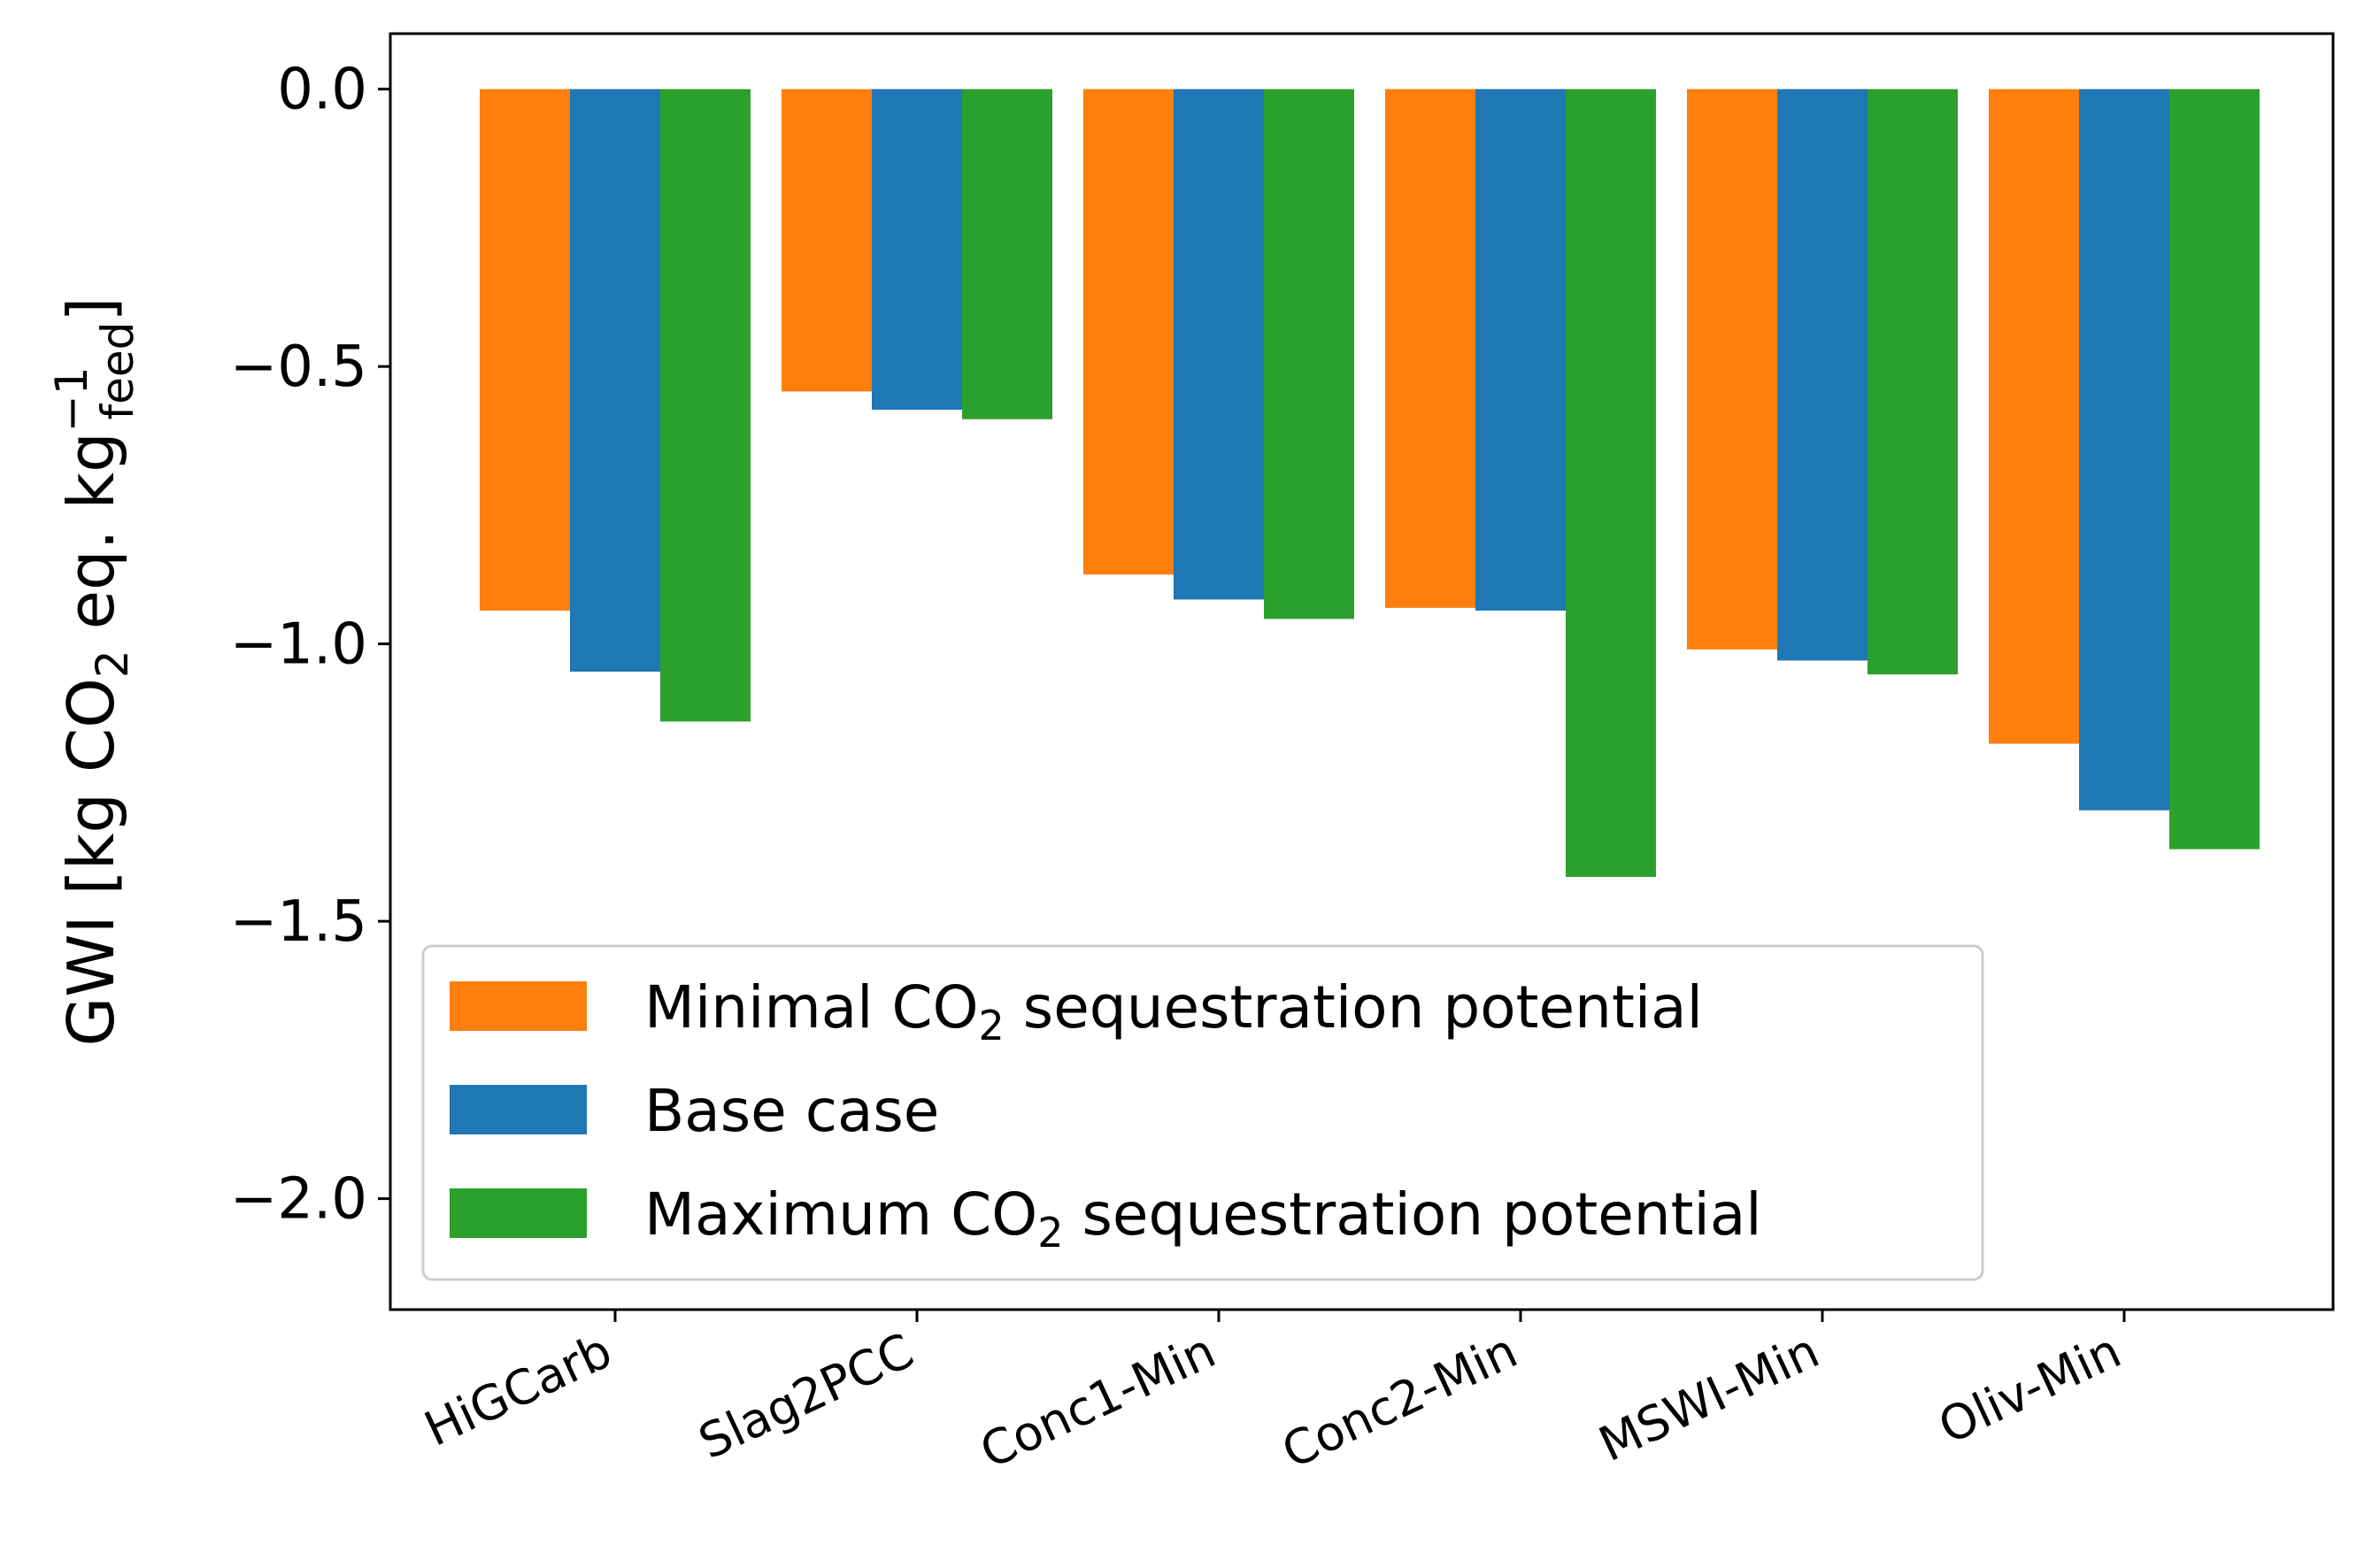  What do you see at coordinates (1309, 353) in the screenshot?
I see `bar-conc1-min-maximum-co2-sequestration-potential` at bounding box center [1309, 353].